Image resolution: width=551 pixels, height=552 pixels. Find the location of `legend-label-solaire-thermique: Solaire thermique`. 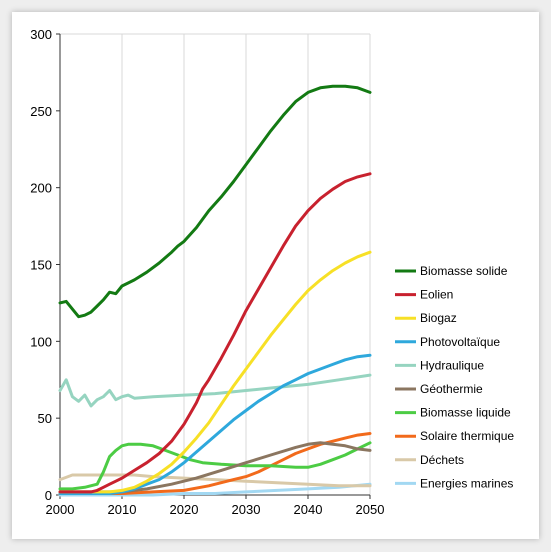

legend-label-solaire-thermique: Solaire thermique is located at coordinates (467, 436).